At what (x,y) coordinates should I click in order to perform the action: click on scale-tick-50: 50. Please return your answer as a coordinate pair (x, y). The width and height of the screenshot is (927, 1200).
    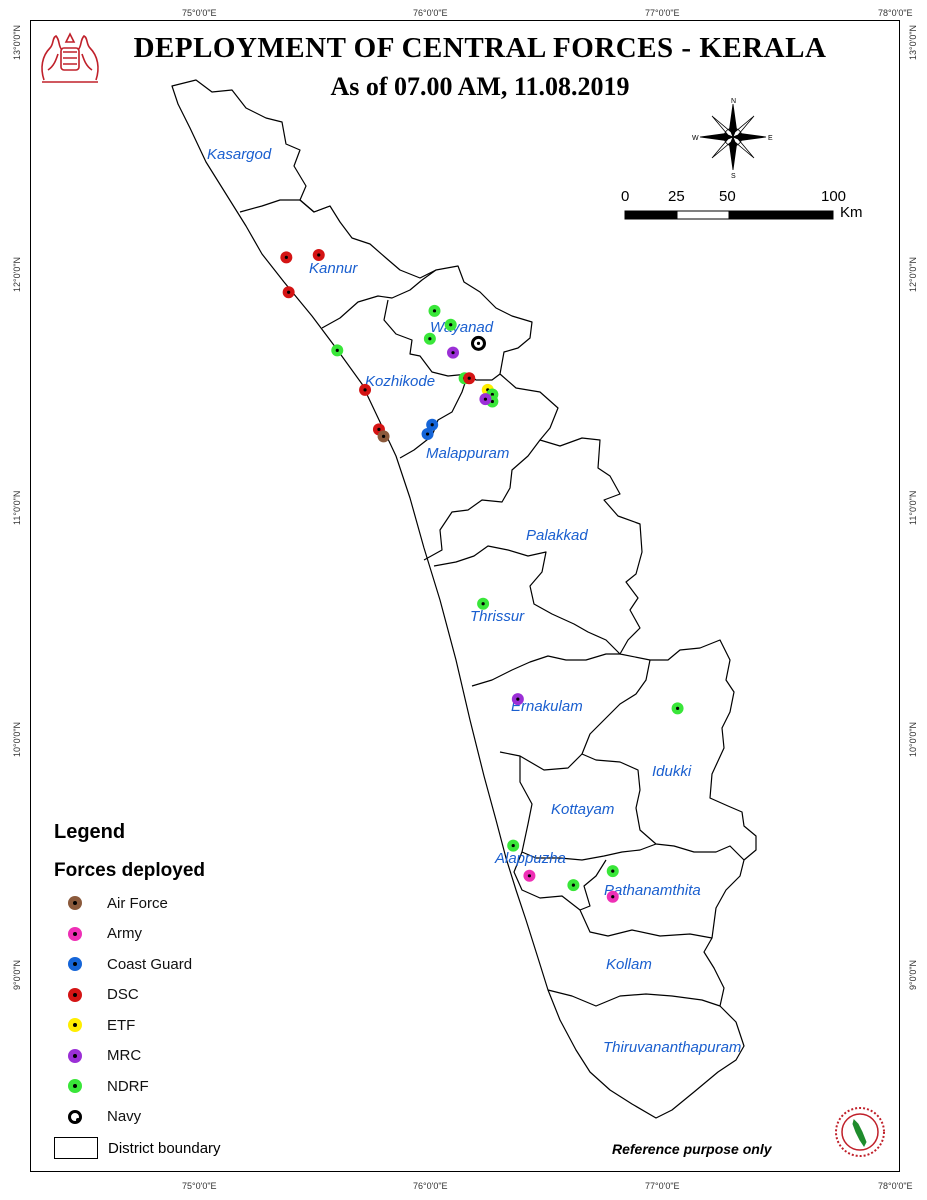
    Looking at the image, I should click on (727, 196).